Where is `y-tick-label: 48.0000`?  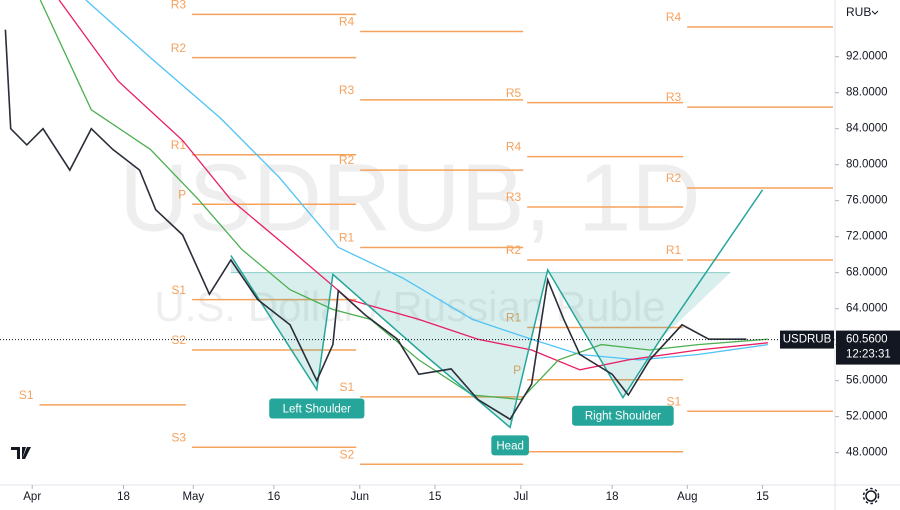 y-tick-label: 48.0000 is located at coordinates (867, 453).